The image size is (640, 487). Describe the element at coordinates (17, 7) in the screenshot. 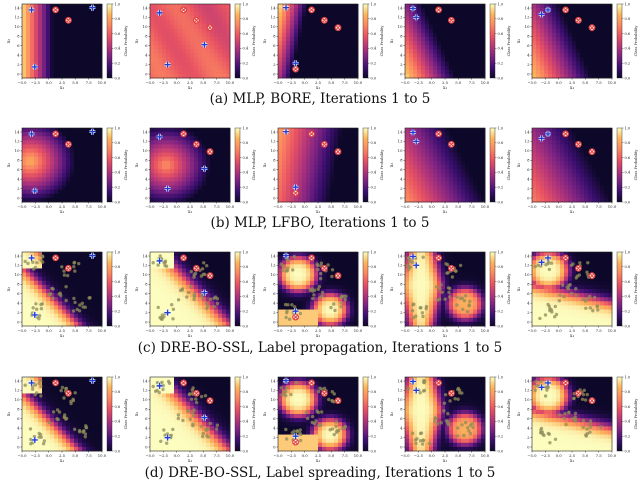

I see `y-tick-label: 14` at that location.